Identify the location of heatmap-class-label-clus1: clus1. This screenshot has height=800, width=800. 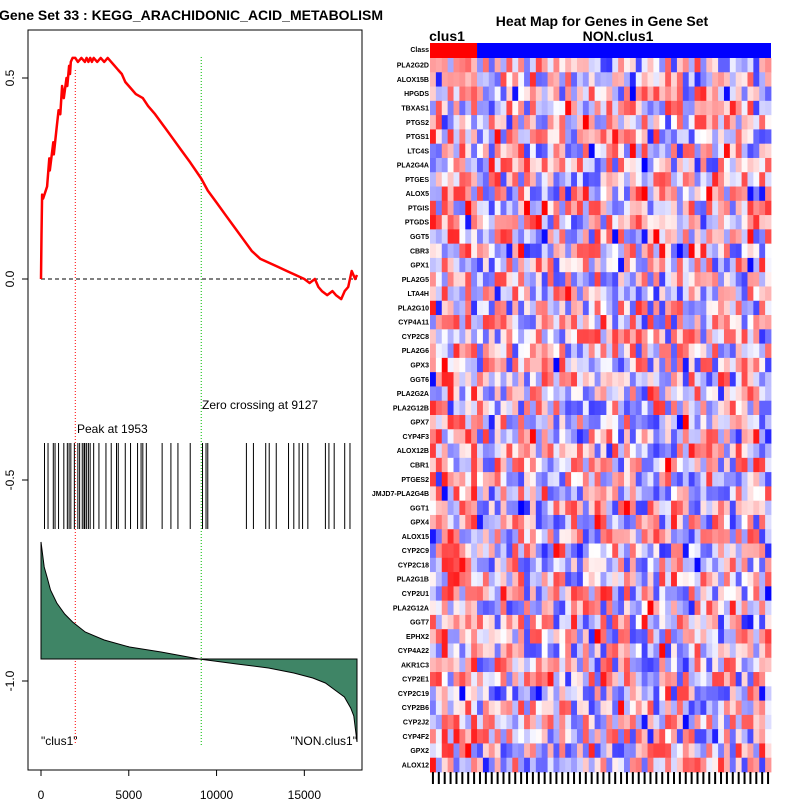
(447, 36).